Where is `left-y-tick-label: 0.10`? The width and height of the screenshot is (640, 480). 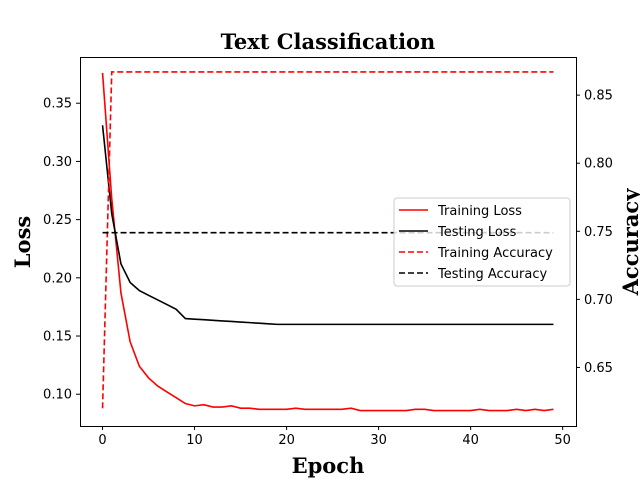 left-y-tick-label: 0.10 is located at coordinates (57, 395).